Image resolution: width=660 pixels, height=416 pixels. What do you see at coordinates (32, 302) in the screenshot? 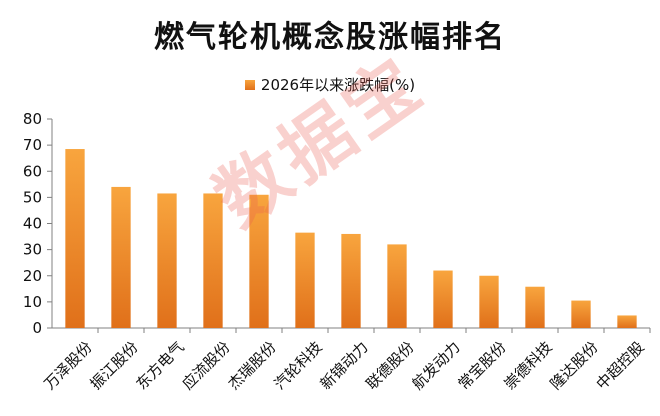
I see `y-tick-label: 10` at bounding box center [32, 302].